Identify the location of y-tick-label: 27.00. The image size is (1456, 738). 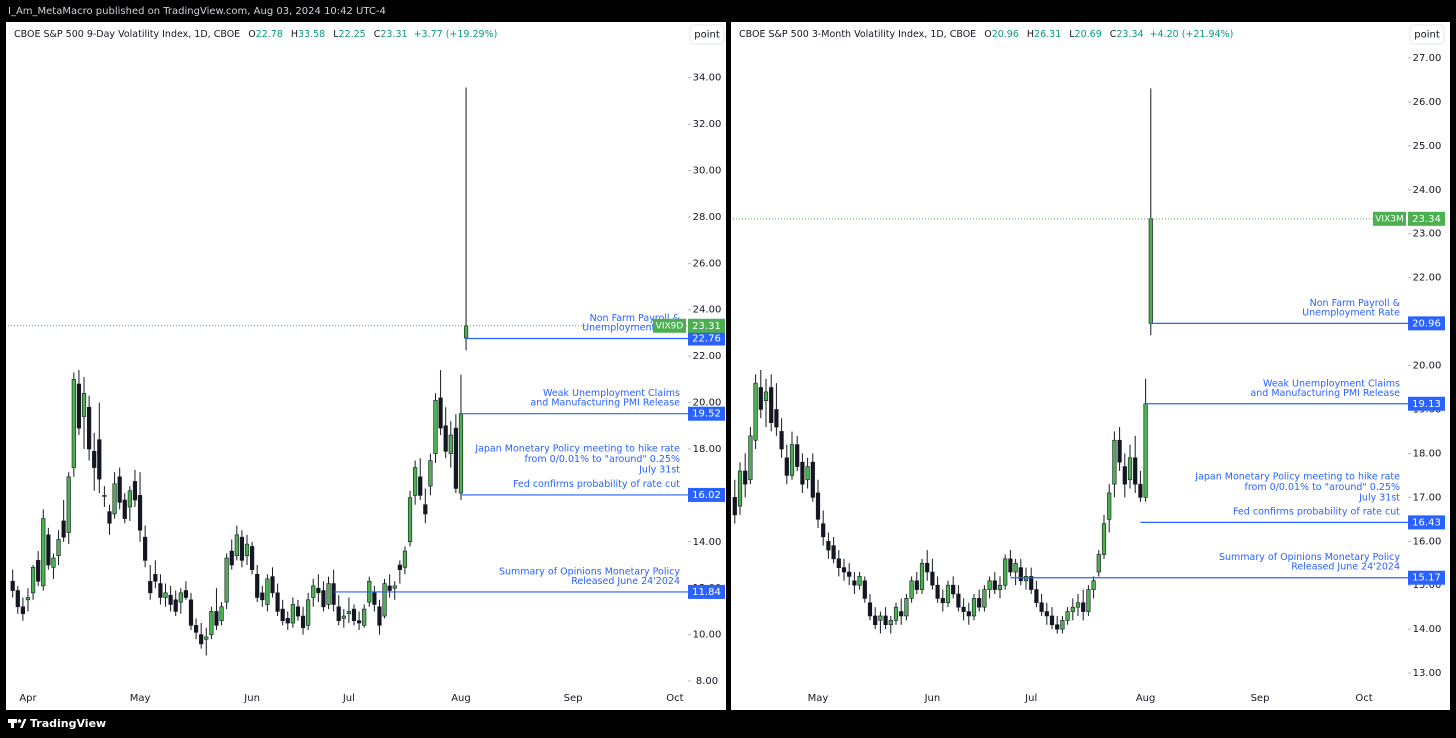
(1427, 58).